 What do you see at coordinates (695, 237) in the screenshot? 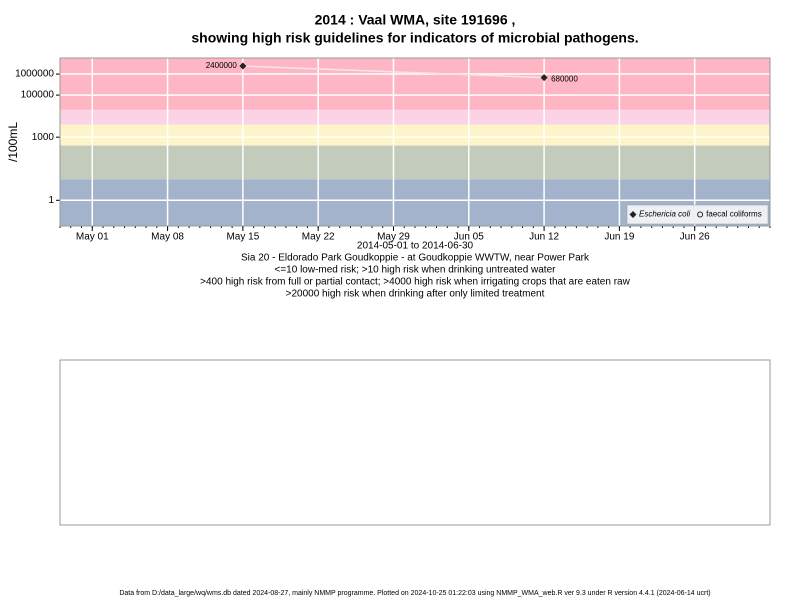
I see `x-tick-label: Jun 26` at bounding box center [695, 237].